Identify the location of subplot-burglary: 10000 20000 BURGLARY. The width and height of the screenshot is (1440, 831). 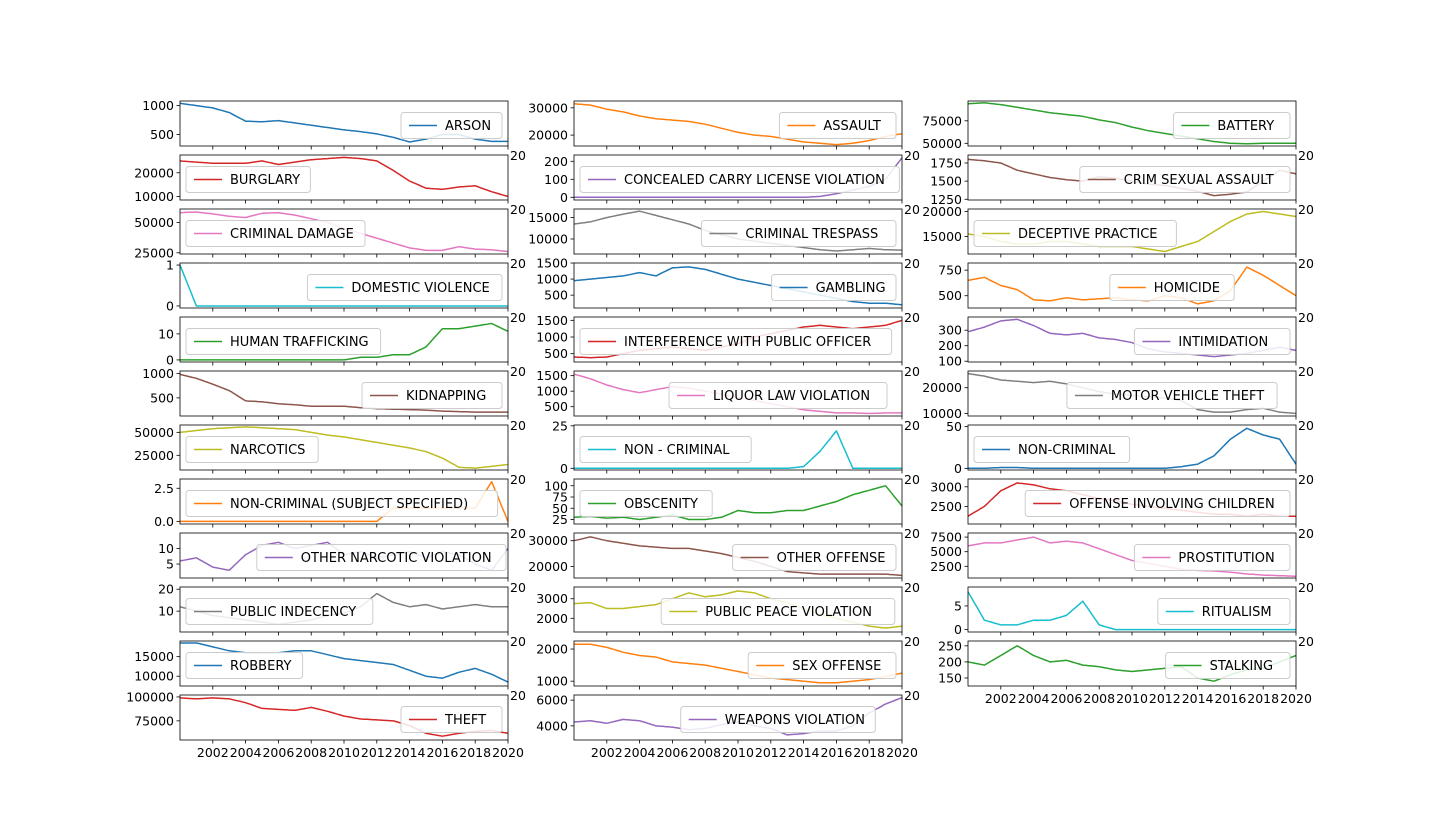
(321, 179).